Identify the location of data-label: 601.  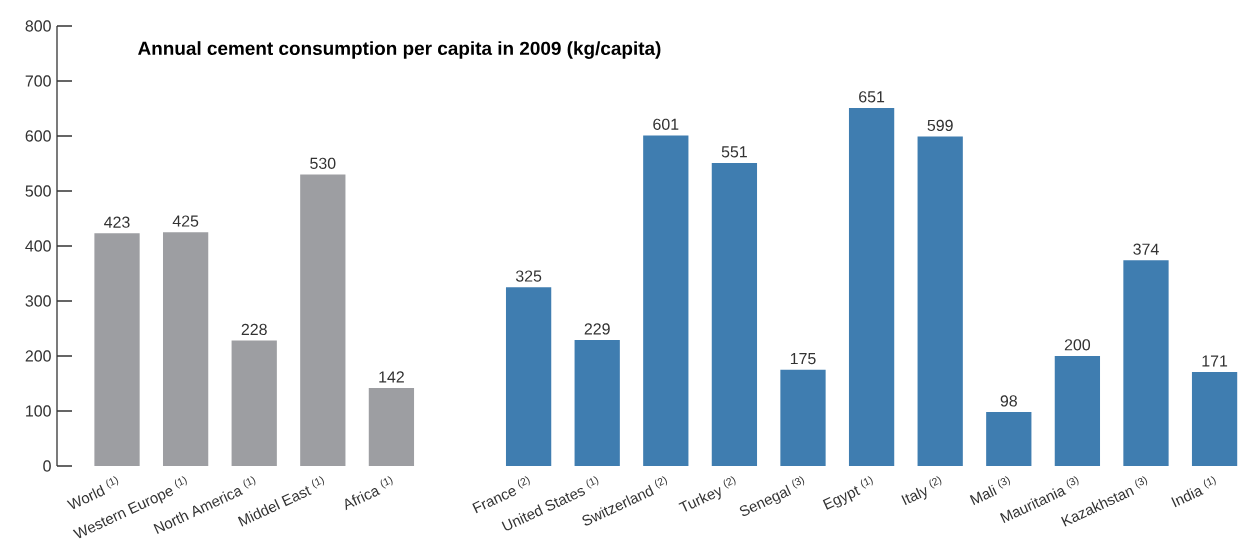
(666, 124).